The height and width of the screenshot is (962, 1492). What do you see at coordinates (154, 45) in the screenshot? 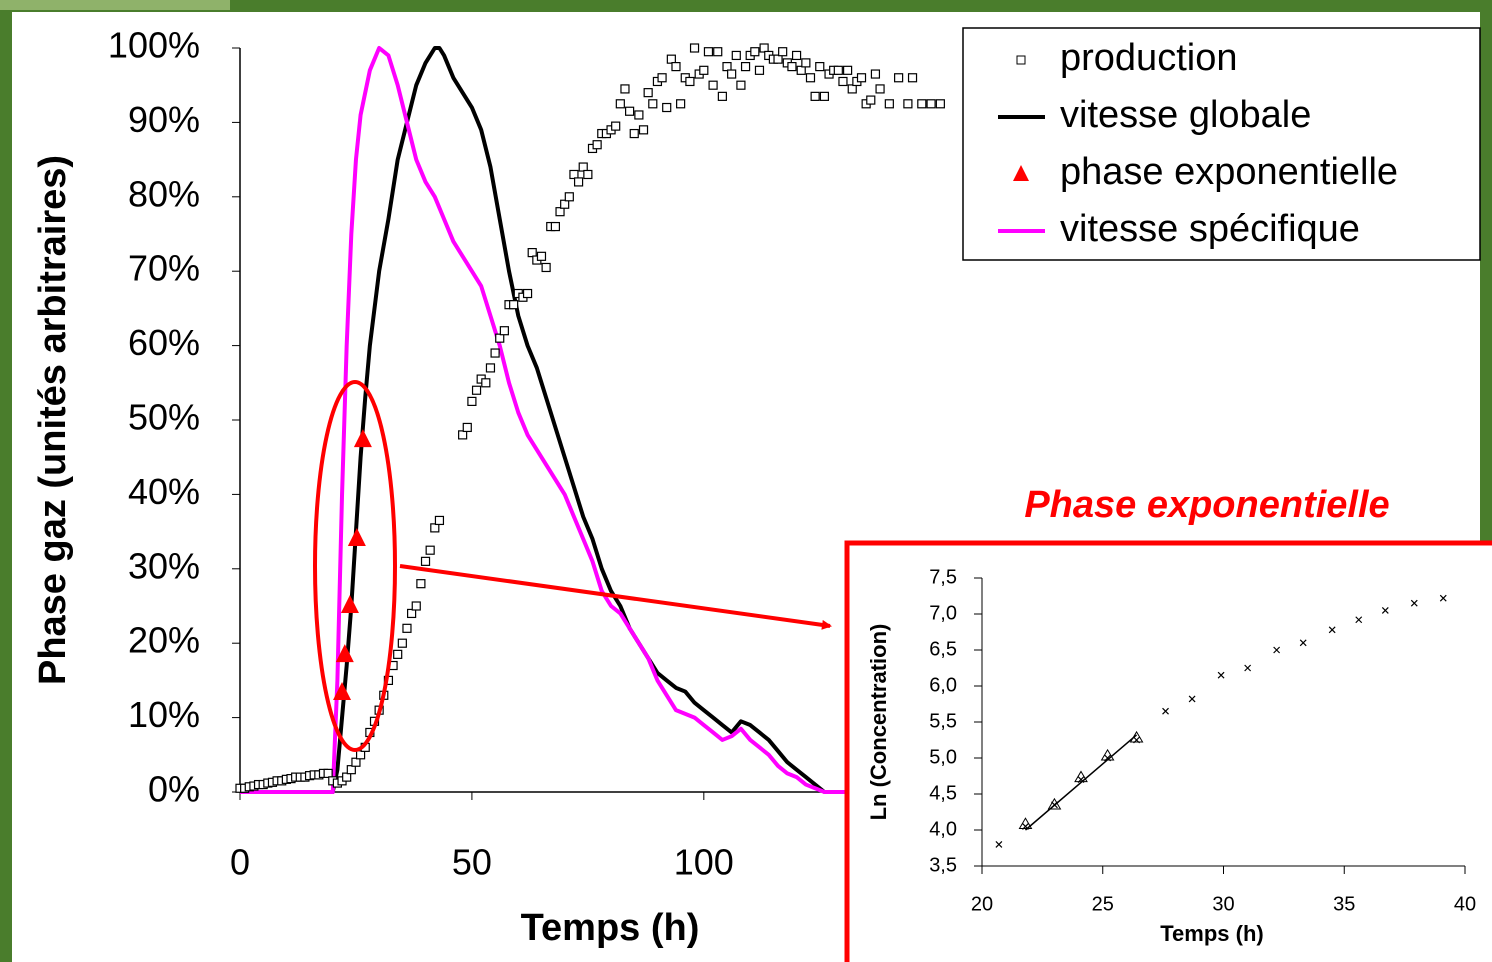
I see `y-tick-label: 100%` at bounding box center [154, 45].